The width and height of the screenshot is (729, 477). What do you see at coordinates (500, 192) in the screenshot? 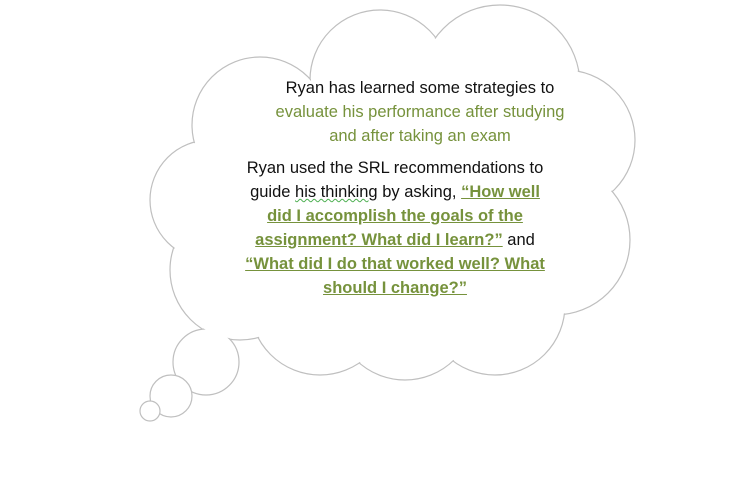
I see `question-quote-1-start: “How well` at bounding box center [500, 192].